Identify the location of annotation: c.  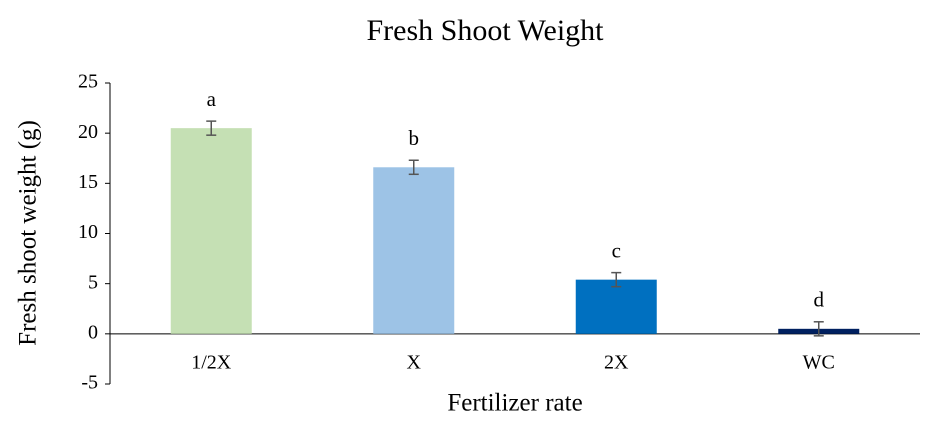
(616, 250).